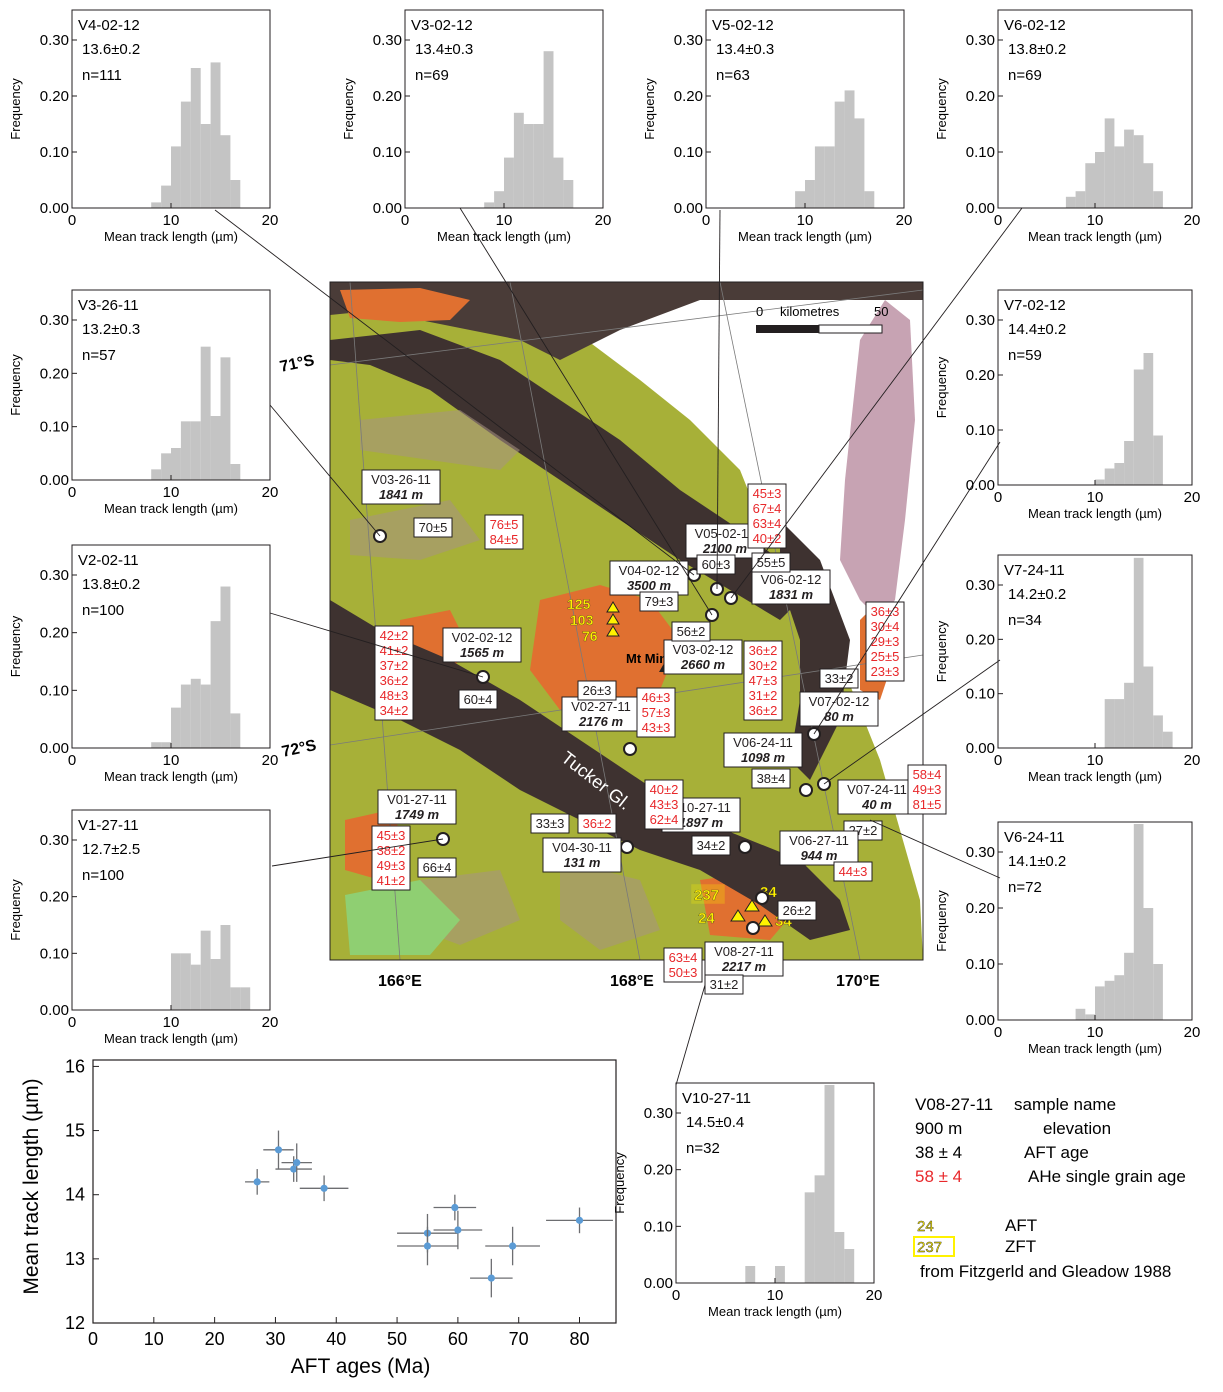 The width and height of the screenshot is (1223, 1392). What do you see at coordinates (767, 493) in the screenshot?
I see `ahe-age: 45±3` at bounding box center [767, 493].